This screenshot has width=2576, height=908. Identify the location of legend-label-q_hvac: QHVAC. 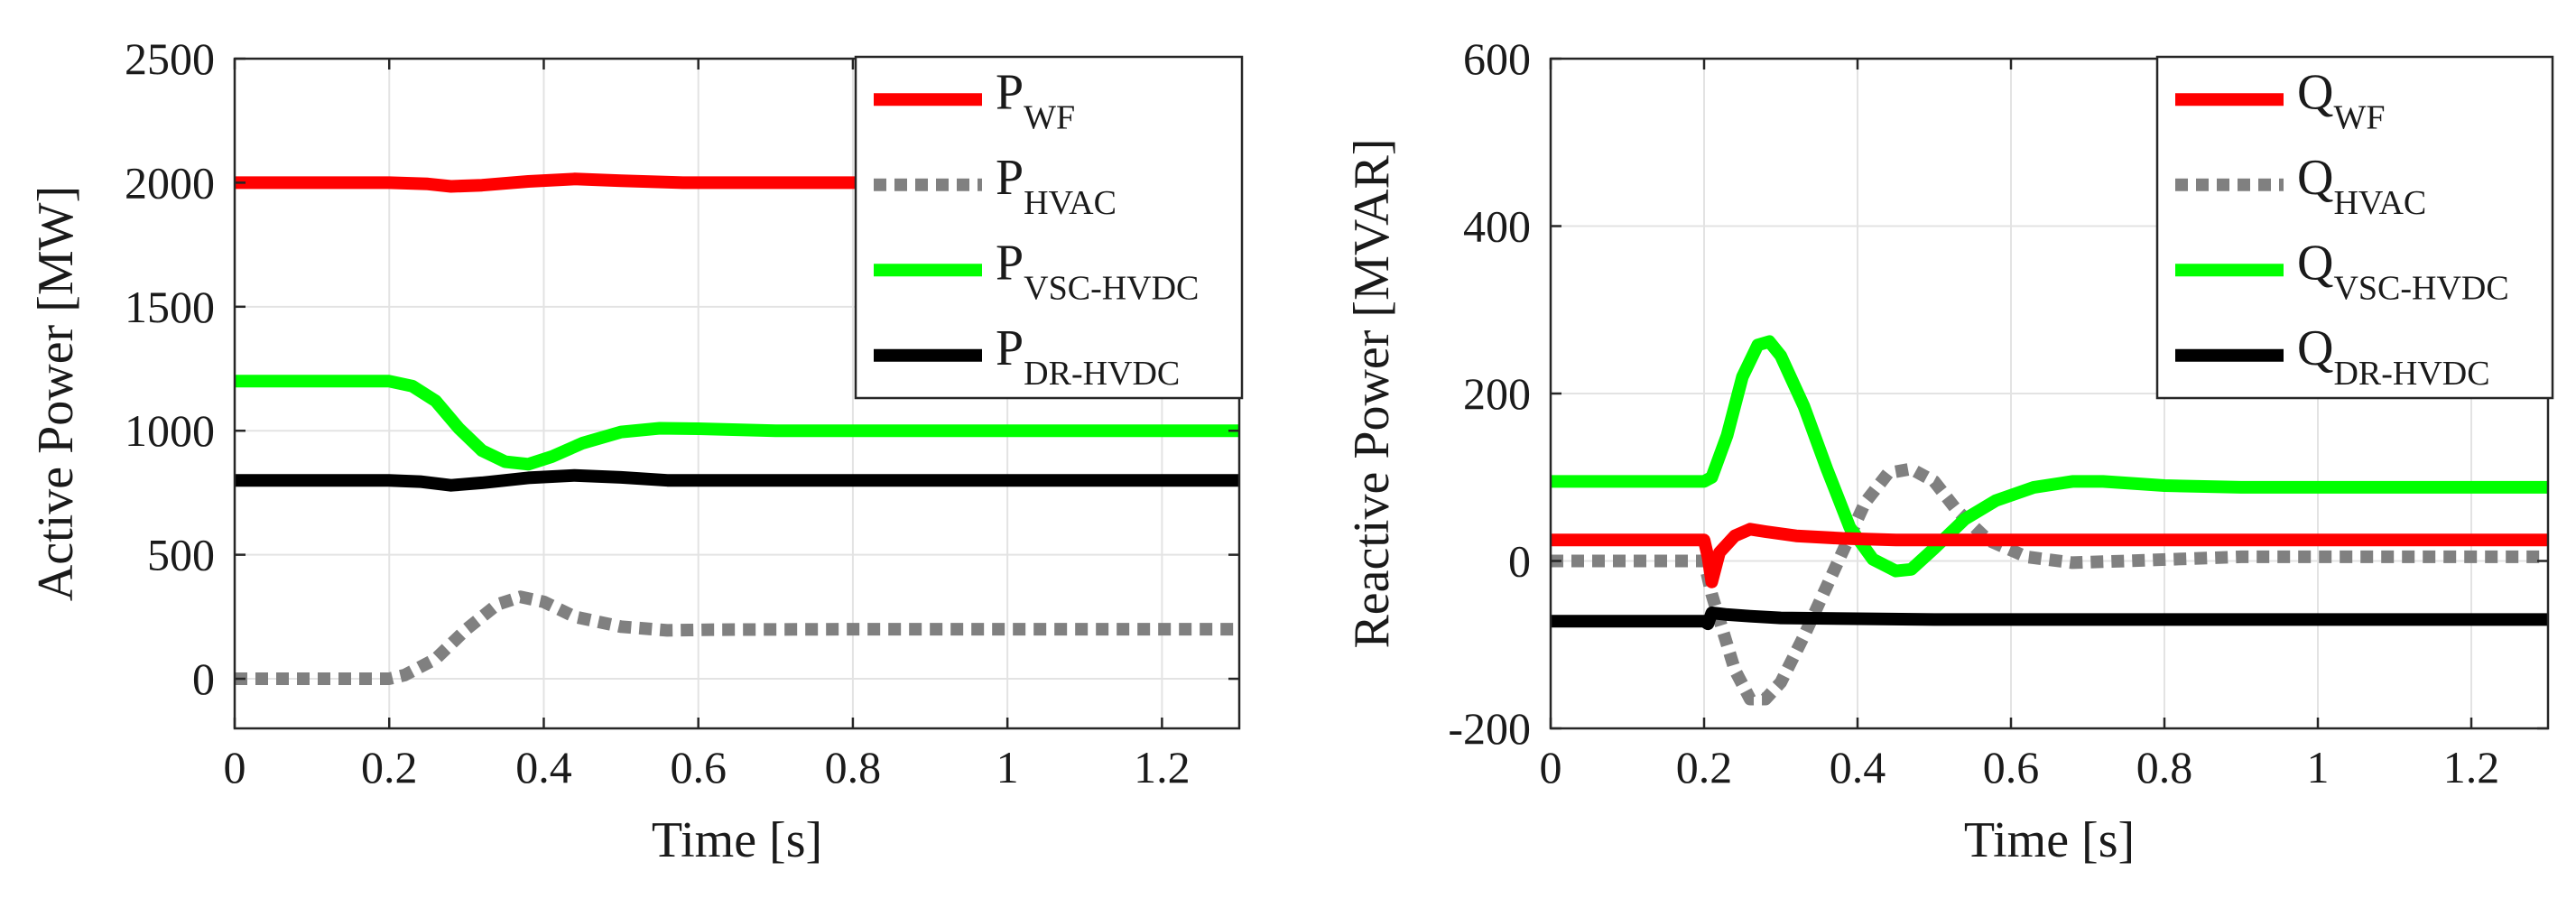
(2361, 186).